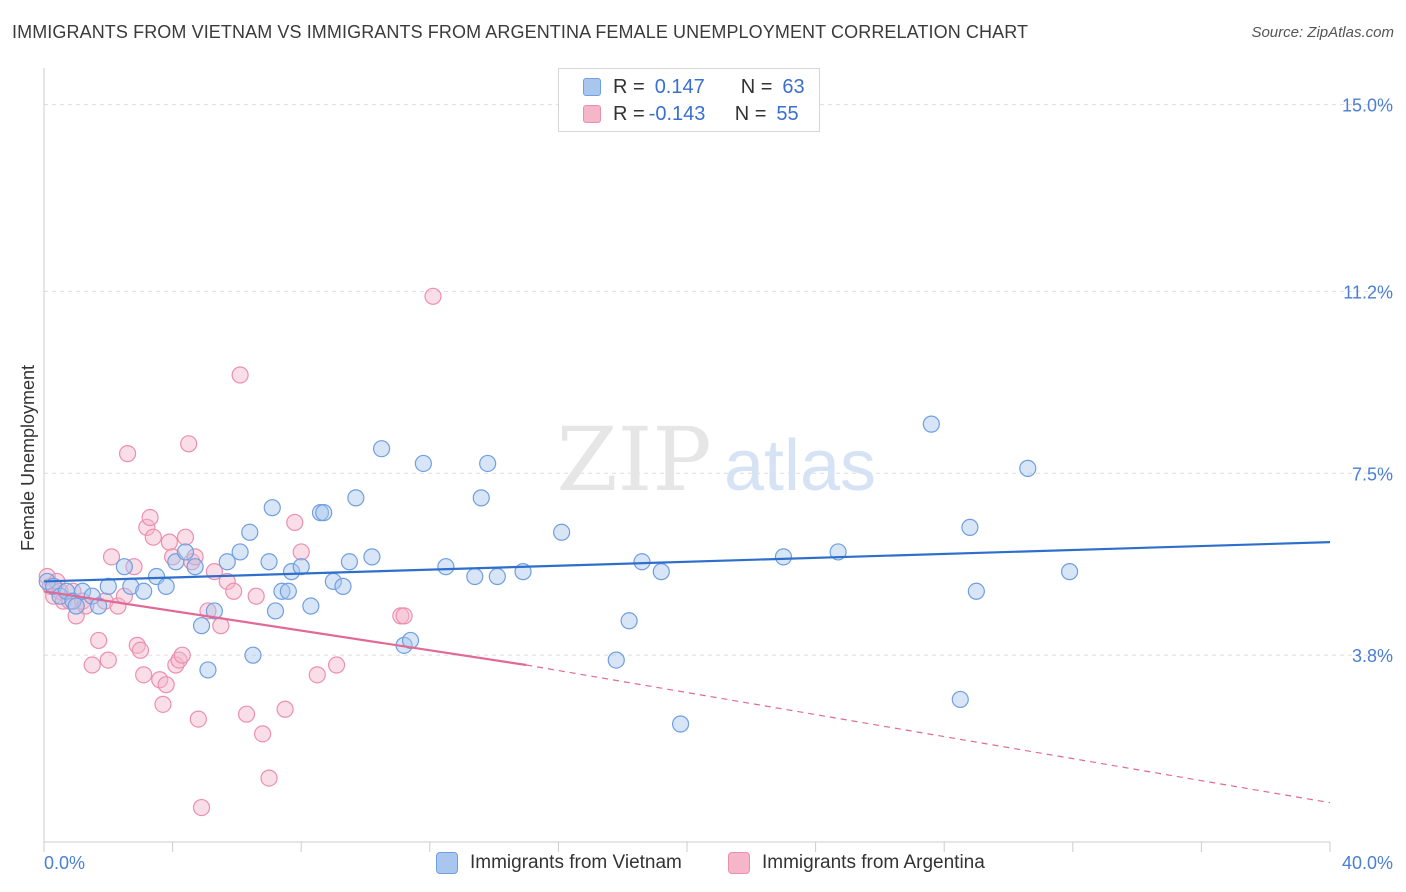 Image resolution: width=1406 pixels, height=892 pixels. Describe the element at coordinates (1372, 474) in the screenshot. I see `y-tick-label-1: 7.5%` at that location.